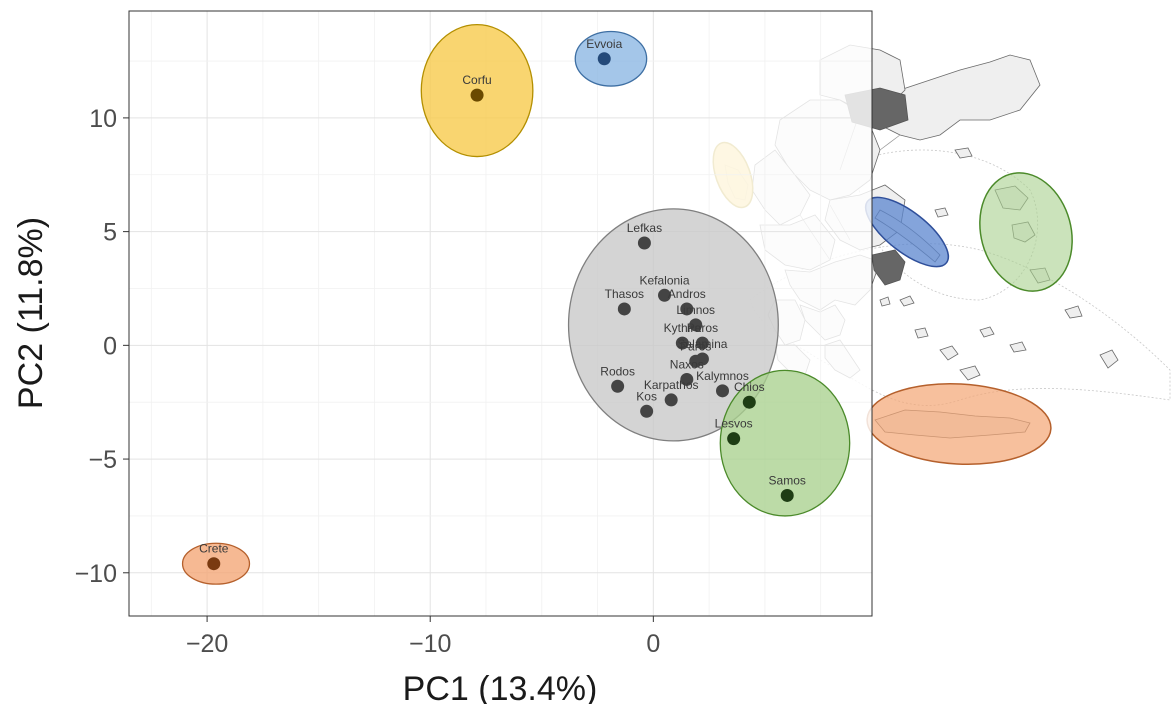 Image resolution: width=1175 pixels, height=704 pixels. Describe the element at coordinates (500, 687) in the screenshot. I see `x-axis-title: PC1 (13.4%)` at that location.